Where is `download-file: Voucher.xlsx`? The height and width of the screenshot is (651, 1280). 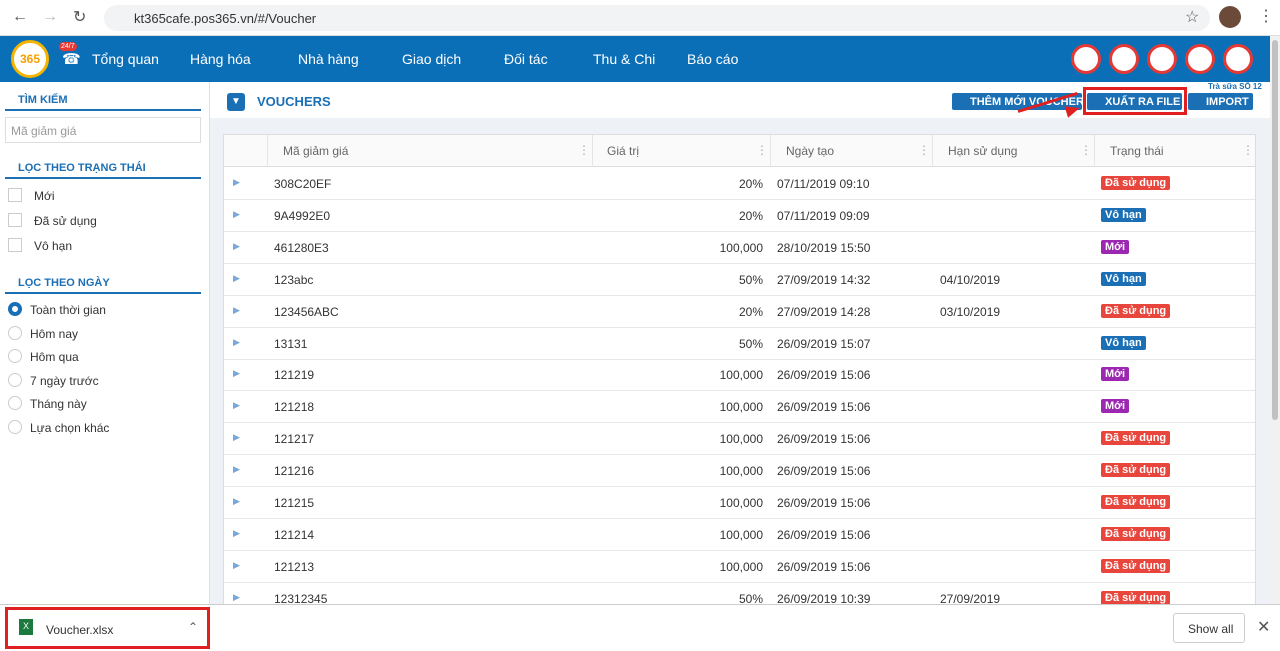 download-file: Voucher.xlsx is located at coordinates (80, 630).